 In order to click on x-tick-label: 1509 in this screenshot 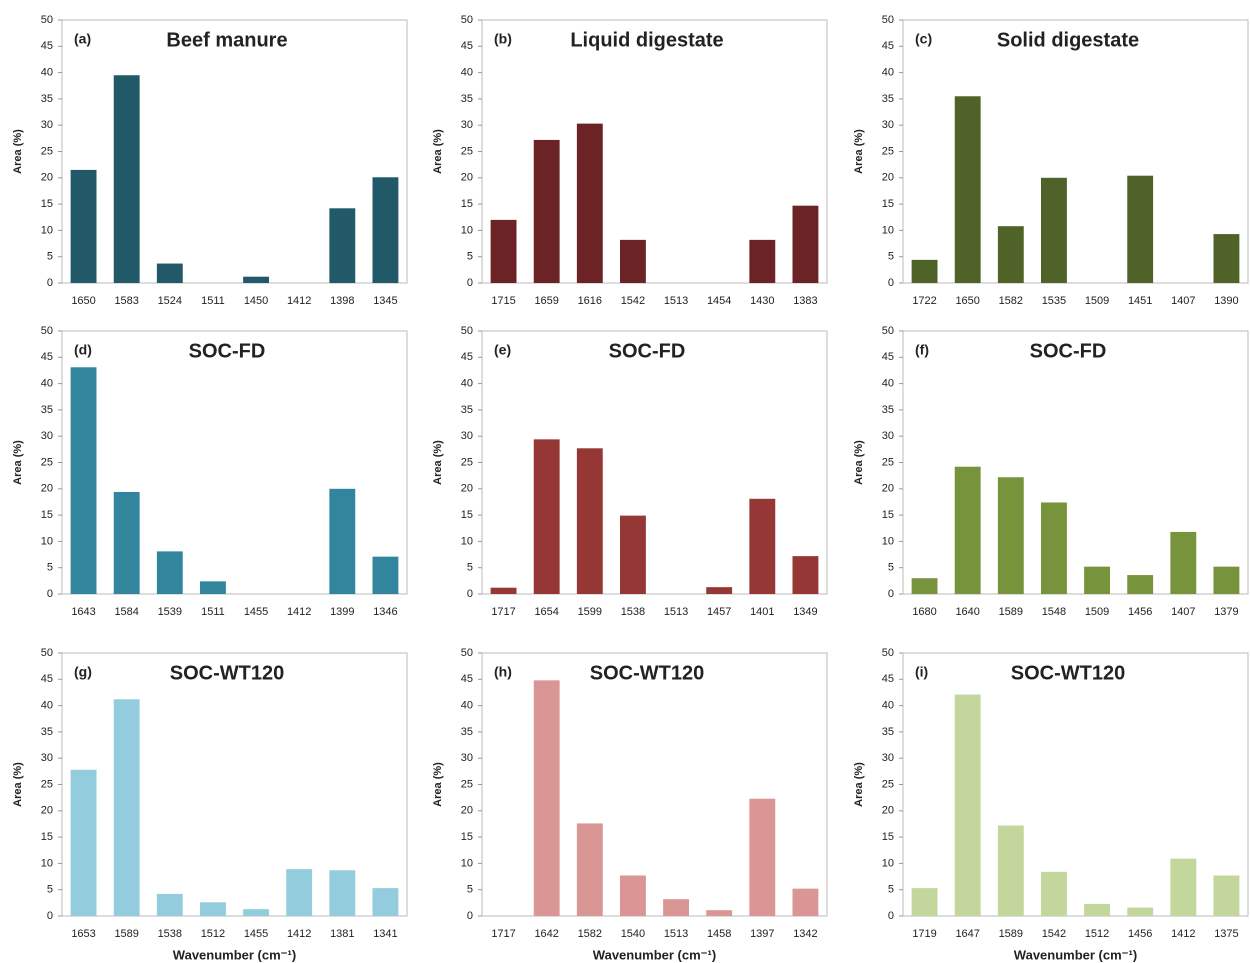, I will do `click(1097, 612)`.